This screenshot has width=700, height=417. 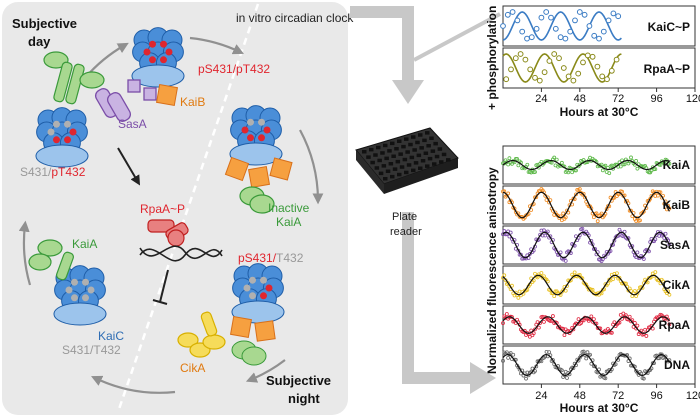 I want to click on top-tick-label: 48, so click(x=580, y=99).